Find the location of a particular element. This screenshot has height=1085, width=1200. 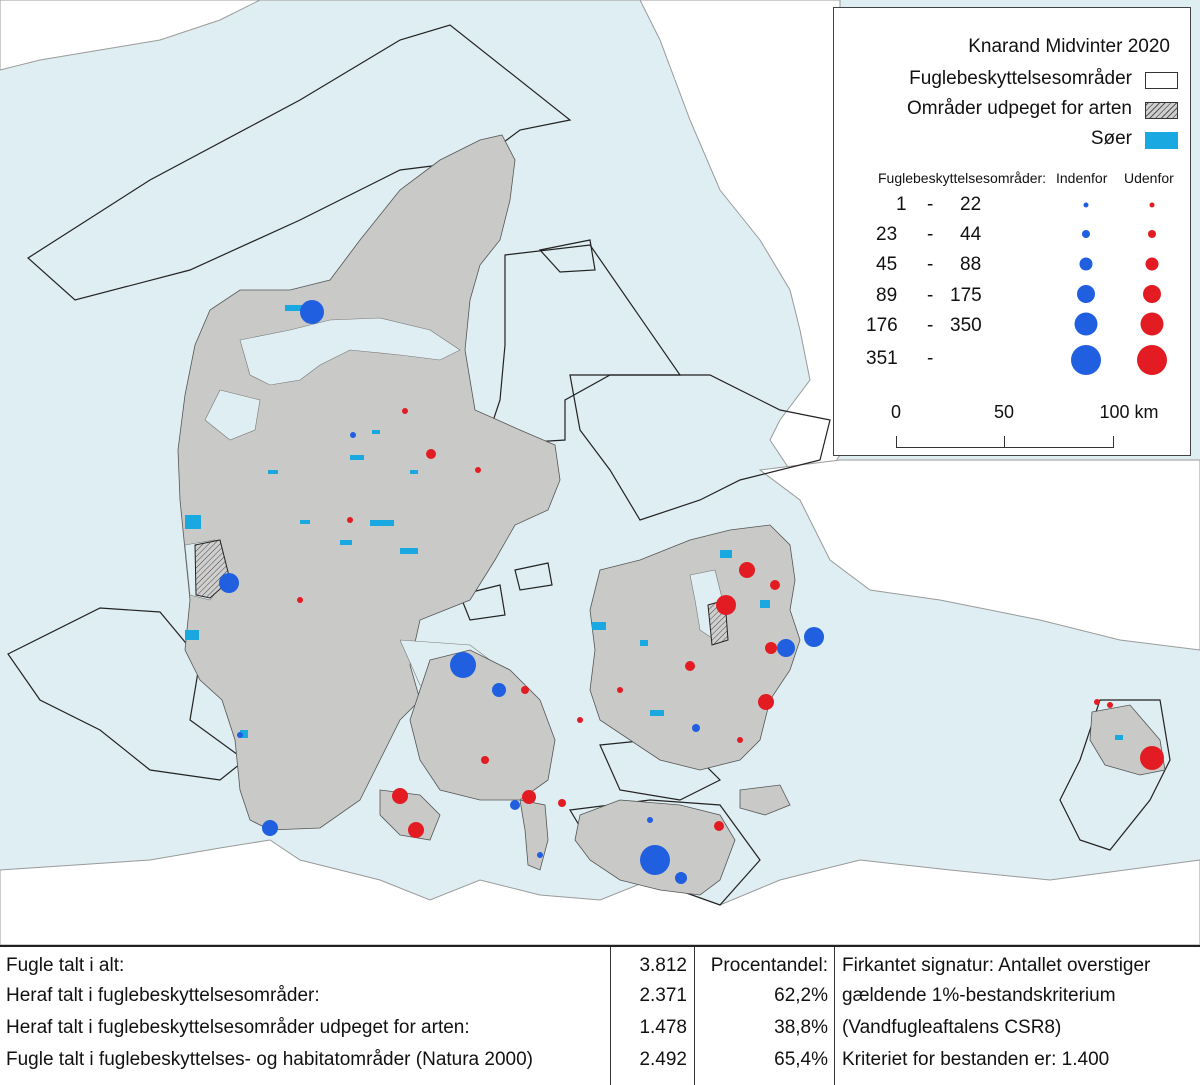

outline-bornholm is located at coordinates (1115, 775).